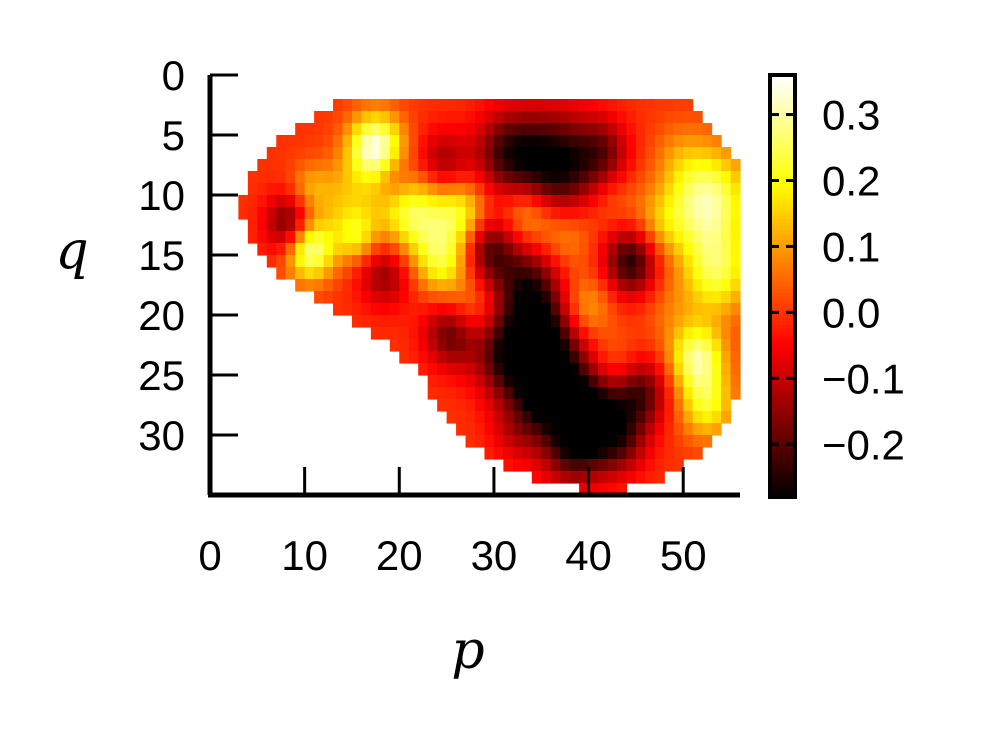  I want to click on colorbar-frame, so click(782, 286).